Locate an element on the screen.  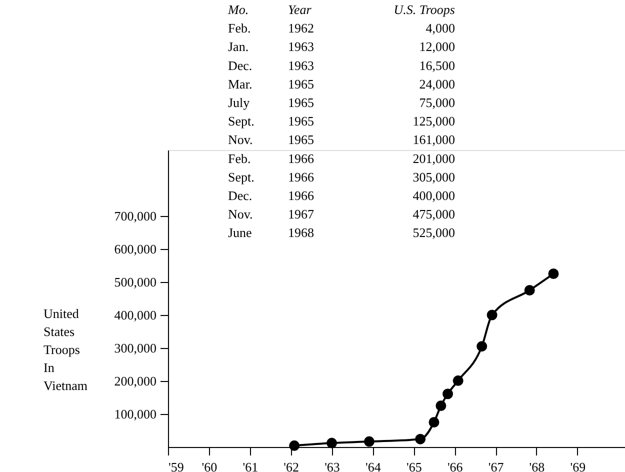
x-tick-label: '64 is located at coordinates (374, 466).